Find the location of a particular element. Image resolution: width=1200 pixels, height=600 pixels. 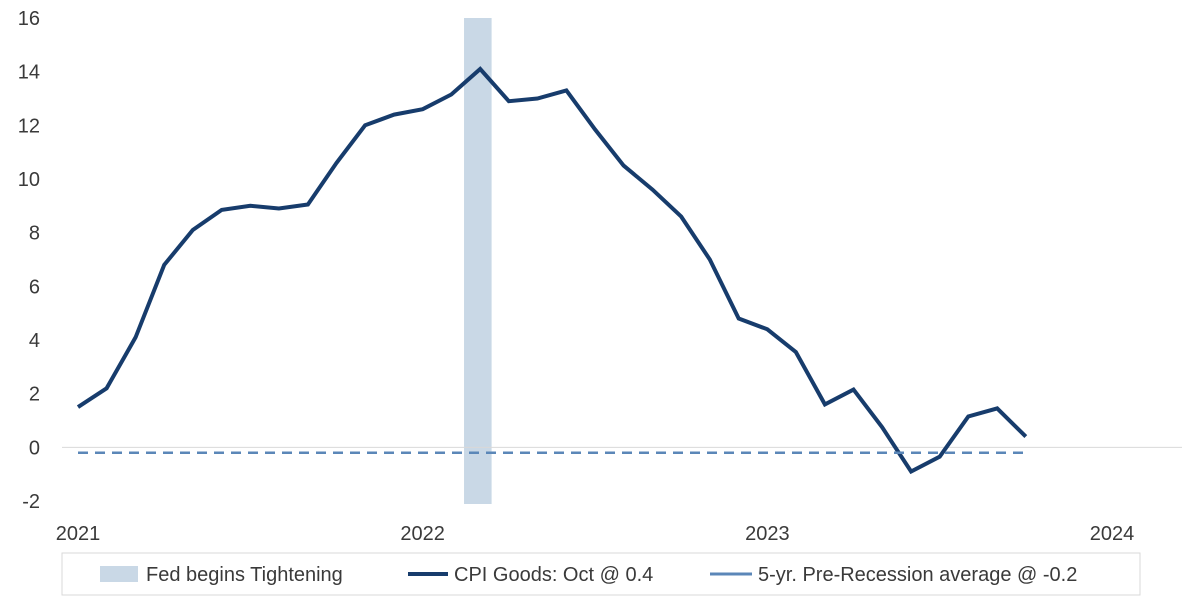

y-tick-label: 10 is located at coordinates (29, 180).